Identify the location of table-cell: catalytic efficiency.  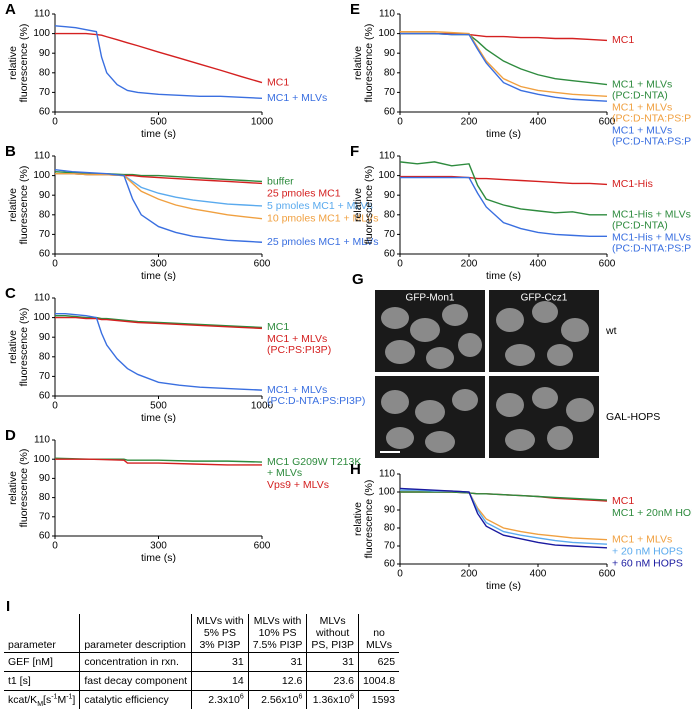
(135, 699).